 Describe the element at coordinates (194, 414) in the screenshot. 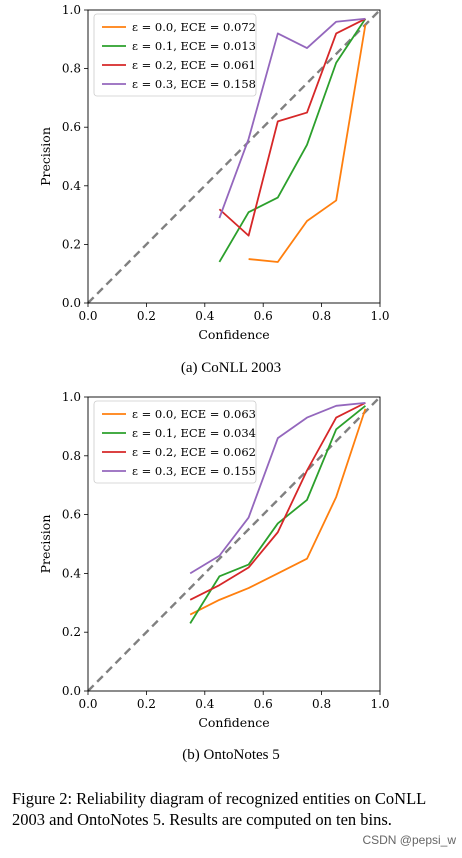

I see `legend-entry-0: ε = 0.0, ECE = 0.063` at that location.